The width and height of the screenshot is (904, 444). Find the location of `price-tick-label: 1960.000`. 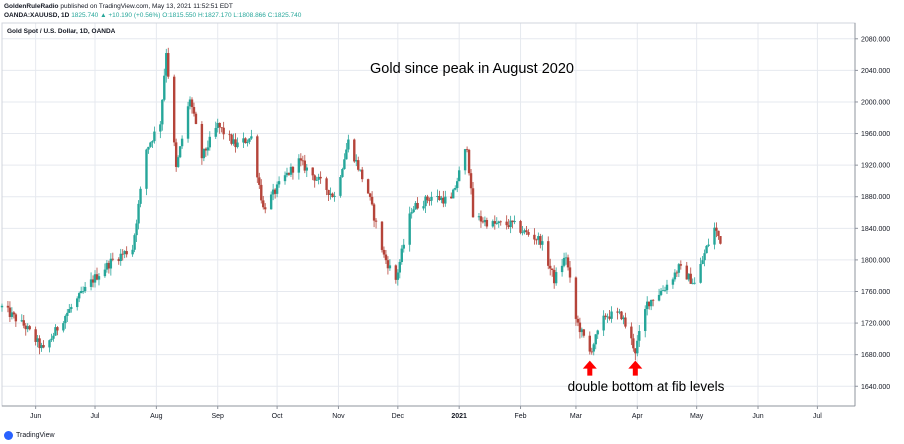

price-tick-label: 1960.000 is located at coordinates (875, 134).